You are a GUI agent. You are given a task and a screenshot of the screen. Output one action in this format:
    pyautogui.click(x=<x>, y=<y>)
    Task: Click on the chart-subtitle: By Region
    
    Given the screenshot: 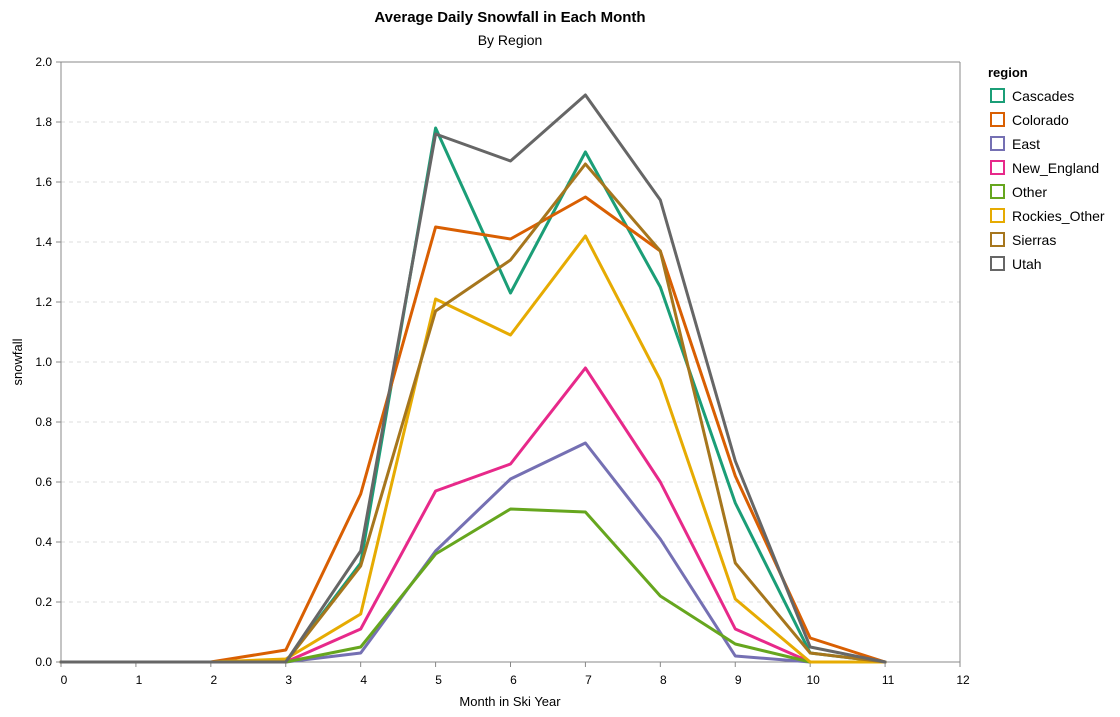 What is the action you would take?
    pyautogui.click(x=510, y=40)
    